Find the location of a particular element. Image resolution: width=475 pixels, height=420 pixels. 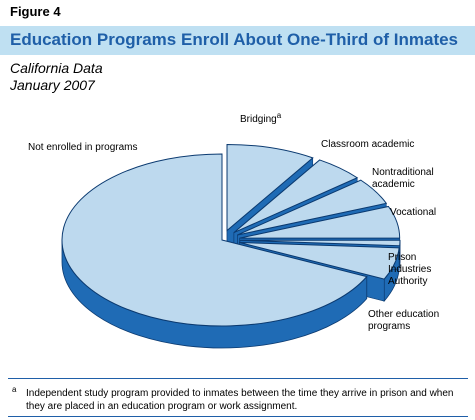

slice-label-nontraditional-academic: Nontraditional academic is located at coordinates (403, 178).